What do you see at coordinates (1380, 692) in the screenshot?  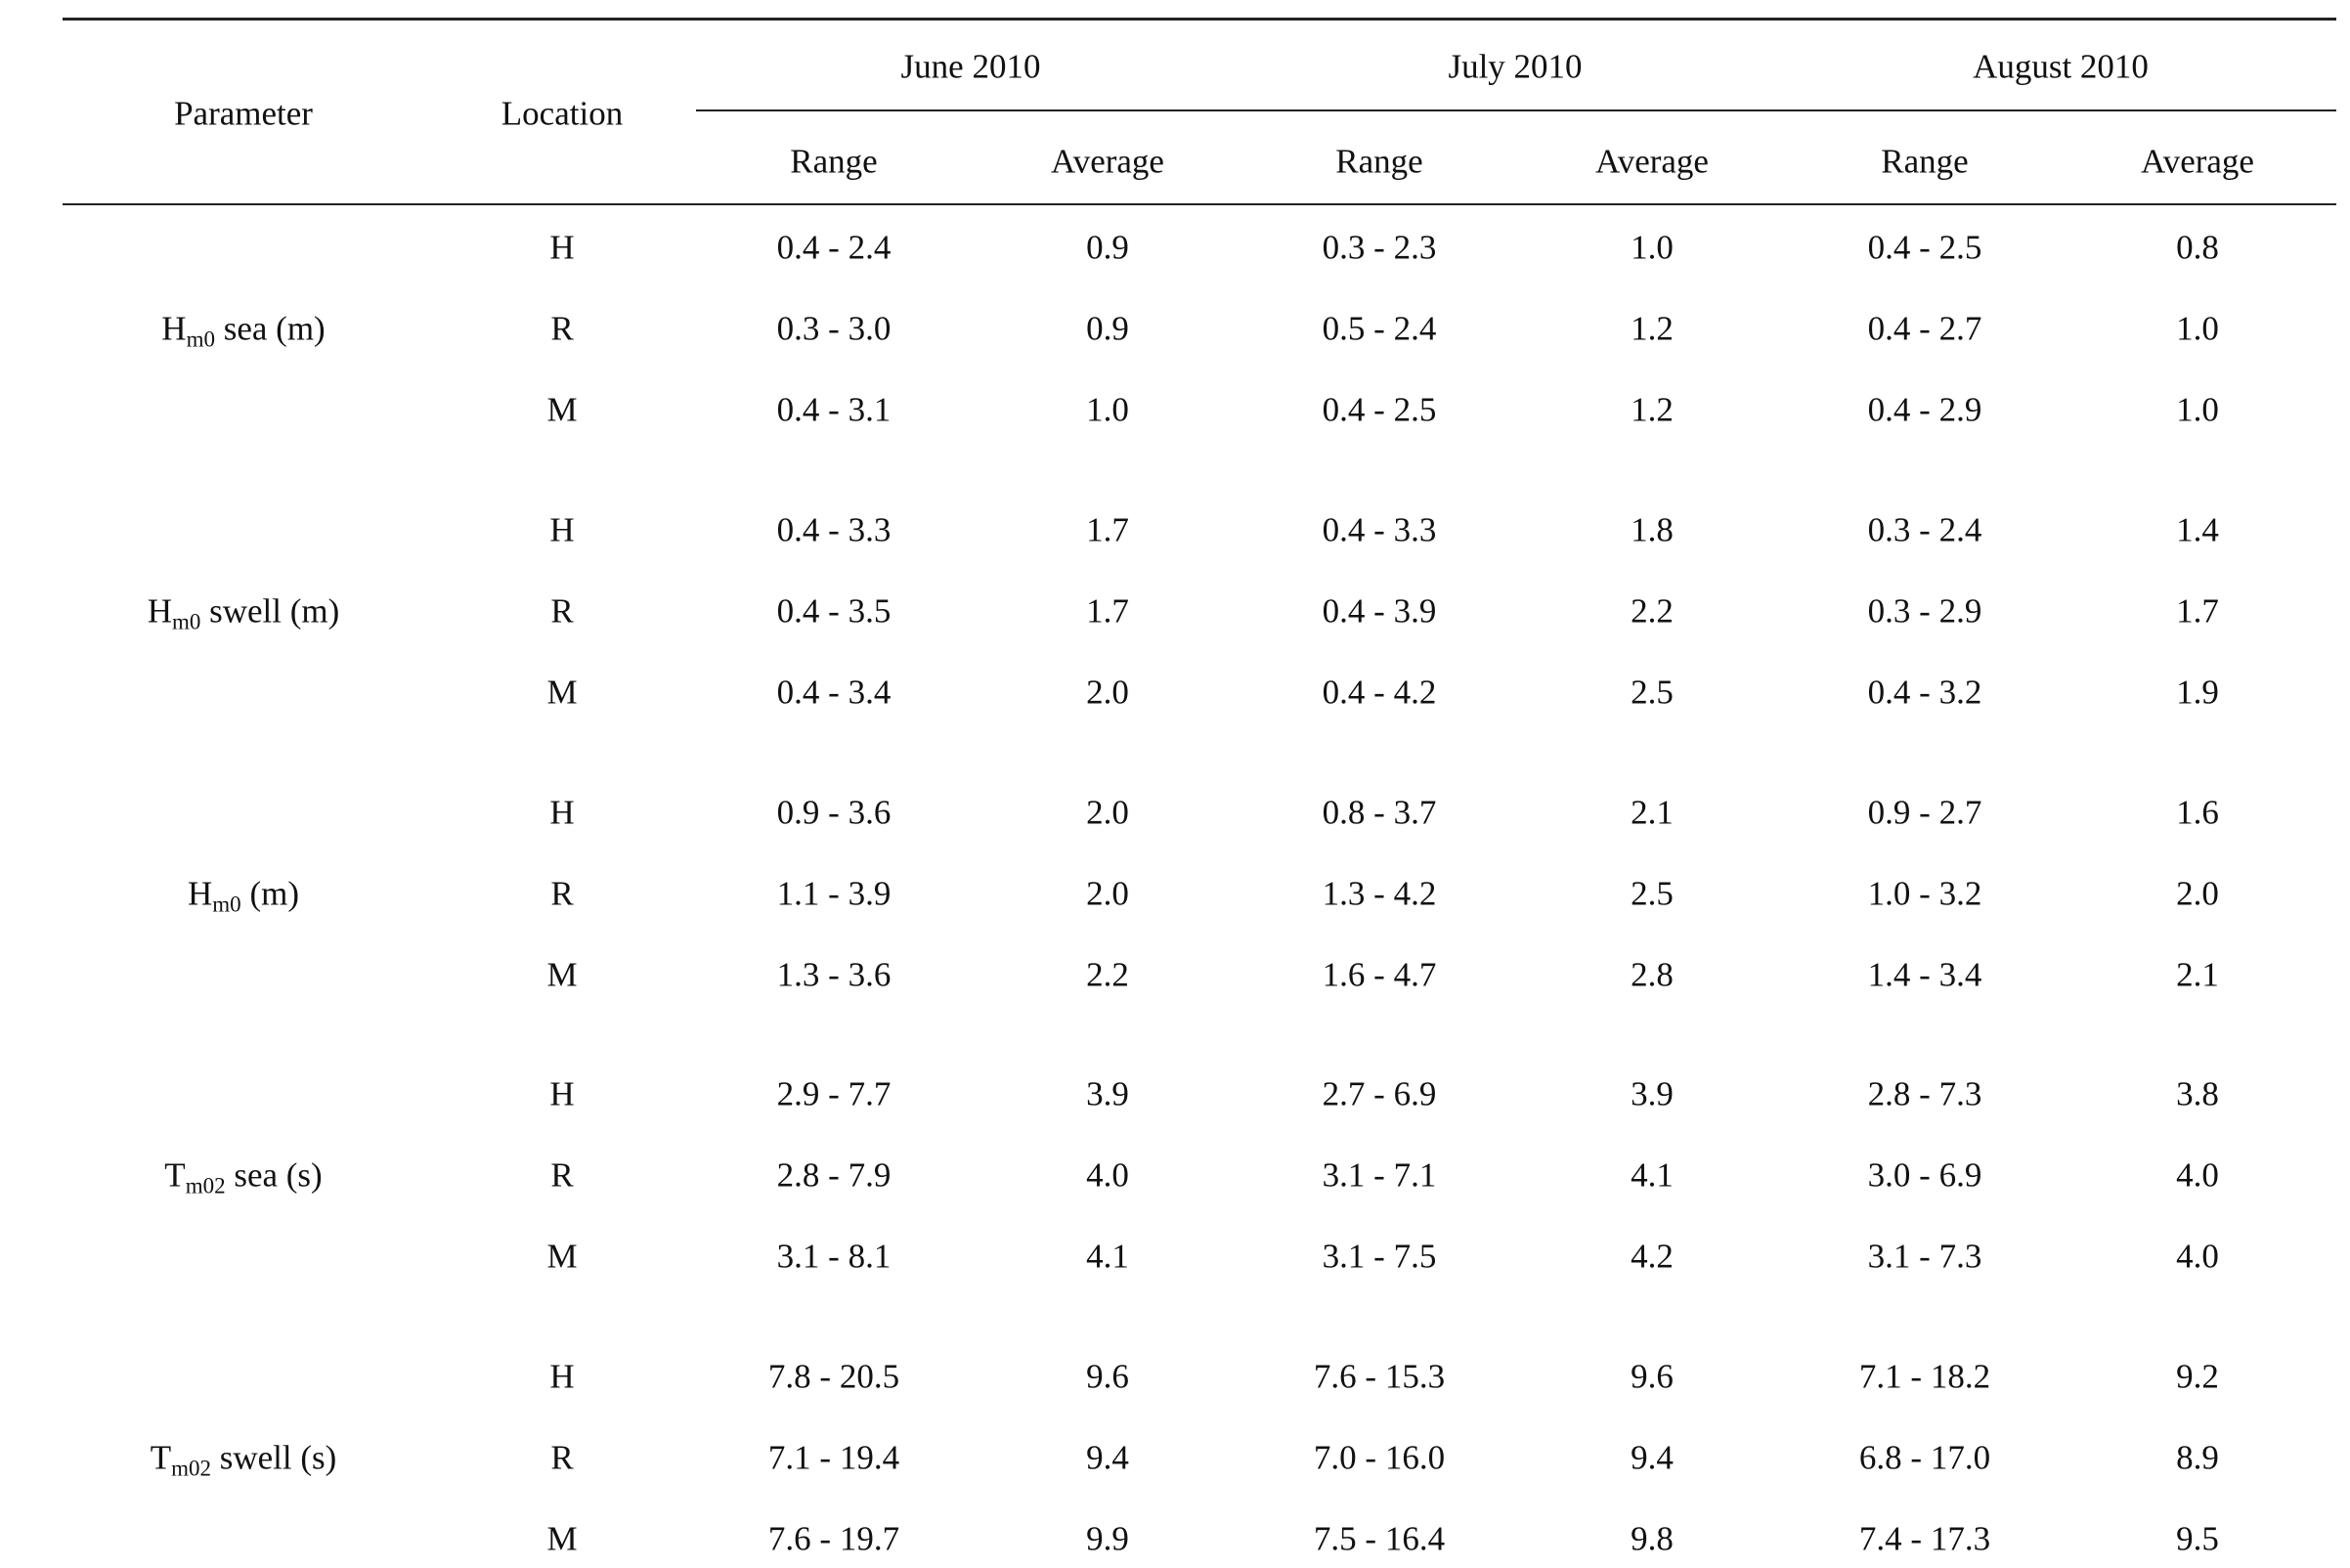 I see `range-cell: 0.4 - 4.2` at bounding box center [1380, 692].